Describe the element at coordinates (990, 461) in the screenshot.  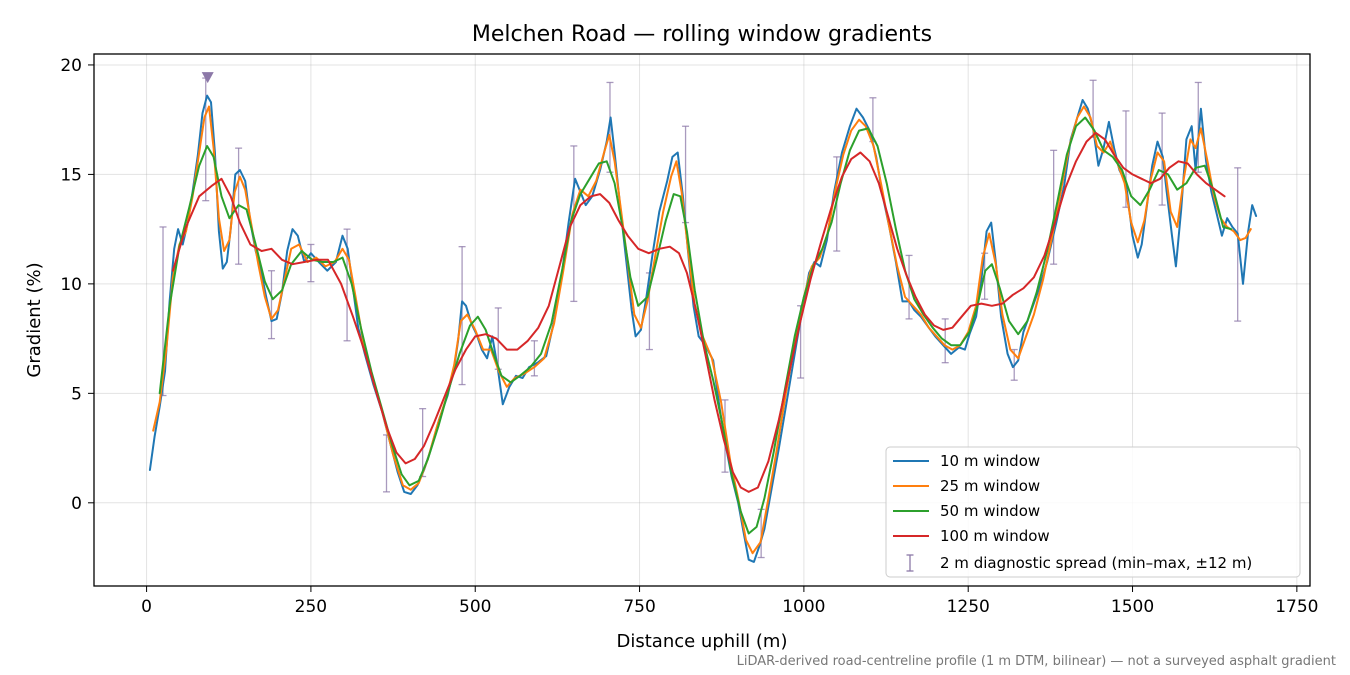
I see `legend-label-1: 10 m window` at that location.